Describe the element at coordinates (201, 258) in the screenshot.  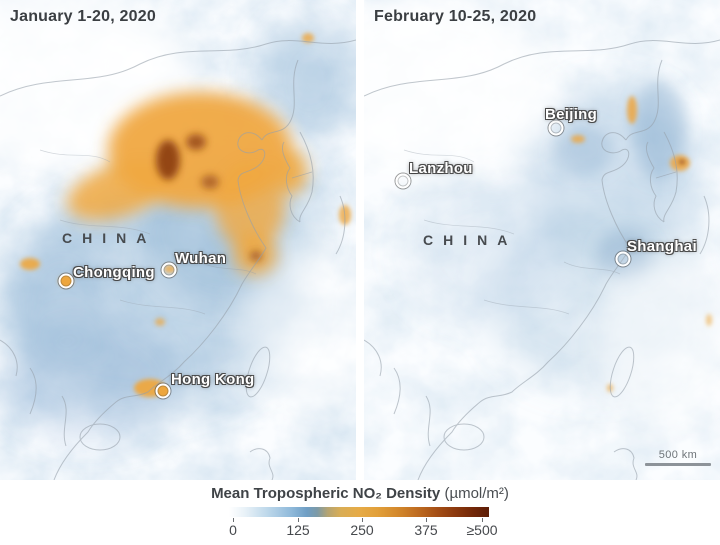
I see `city-label-wuhan: Wuhan` at that location.